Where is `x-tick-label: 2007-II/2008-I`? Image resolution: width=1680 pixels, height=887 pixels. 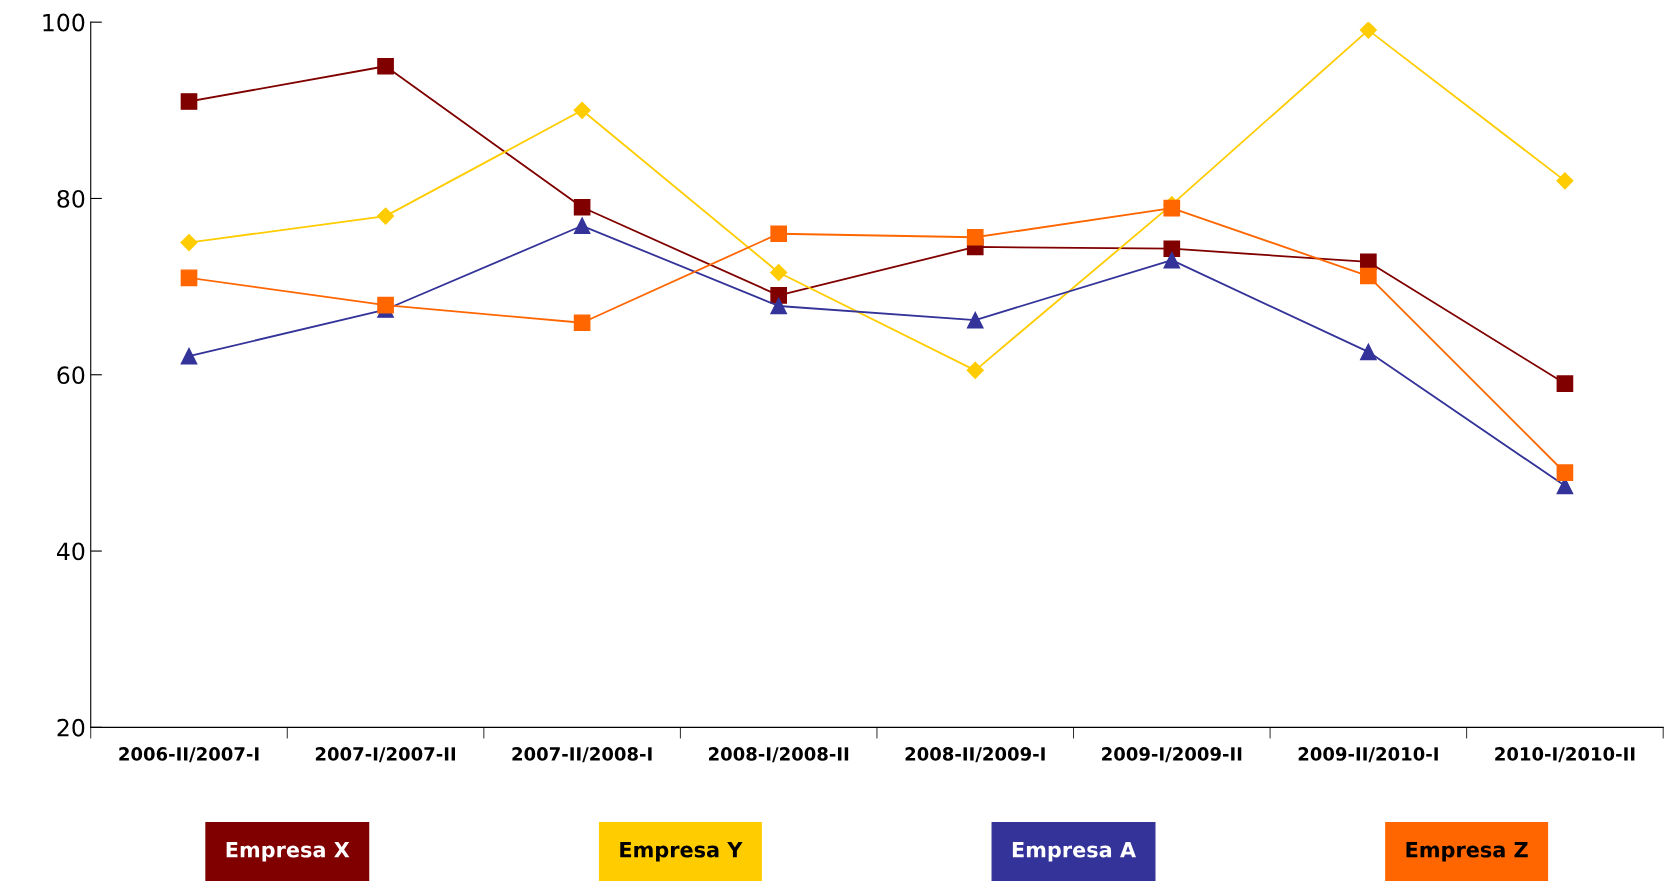
x-tick-label: 2007-II/2008-I is located at coordinates (582, 755).